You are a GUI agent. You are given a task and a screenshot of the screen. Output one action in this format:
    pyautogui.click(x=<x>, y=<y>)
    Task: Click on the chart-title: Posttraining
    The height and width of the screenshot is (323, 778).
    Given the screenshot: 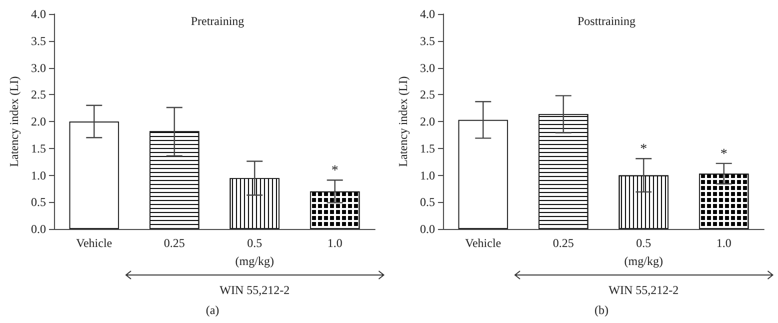 What is the action you would take?
    pyautogui.click(x=606, y=21)
    